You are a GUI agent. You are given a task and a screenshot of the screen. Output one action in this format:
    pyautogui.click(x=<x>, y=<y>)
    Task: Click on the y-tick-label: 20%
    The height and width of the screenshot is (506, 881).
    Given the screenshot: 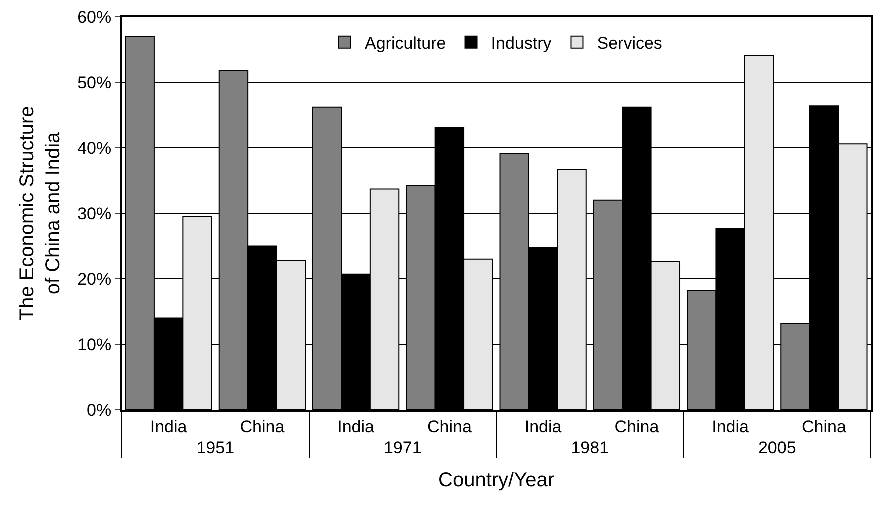 What is the action you would take?
    pyautogui.click(x=95, y=279)
    